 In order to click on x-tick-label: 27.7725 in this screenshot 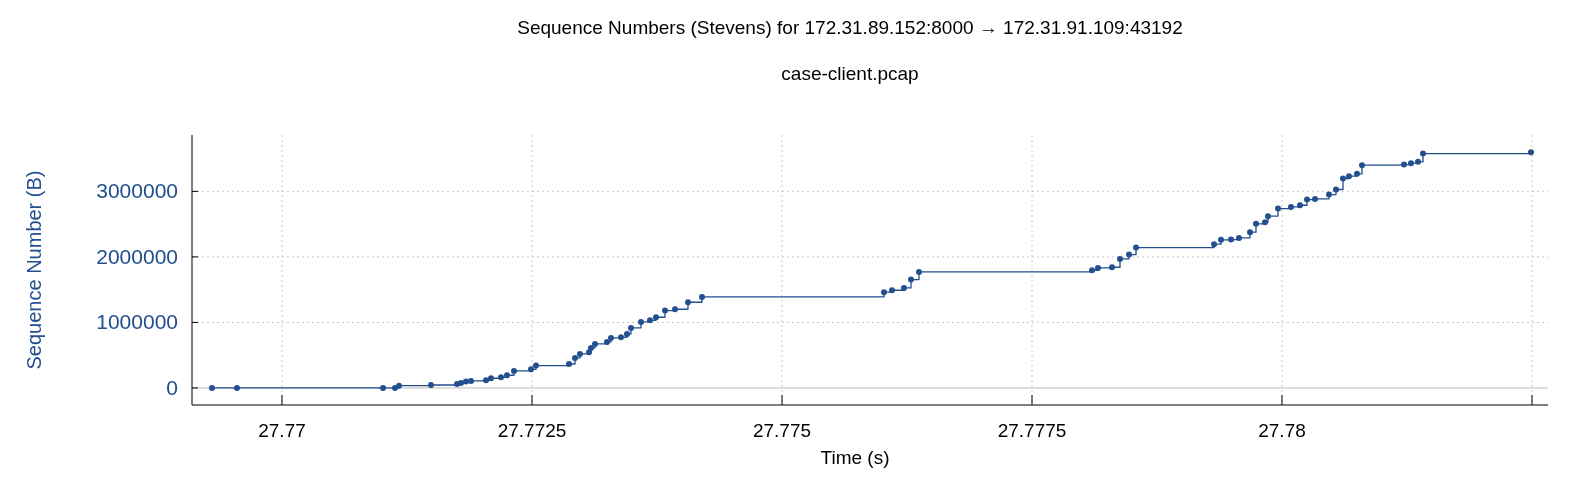, I will do `click(532, 430)`.